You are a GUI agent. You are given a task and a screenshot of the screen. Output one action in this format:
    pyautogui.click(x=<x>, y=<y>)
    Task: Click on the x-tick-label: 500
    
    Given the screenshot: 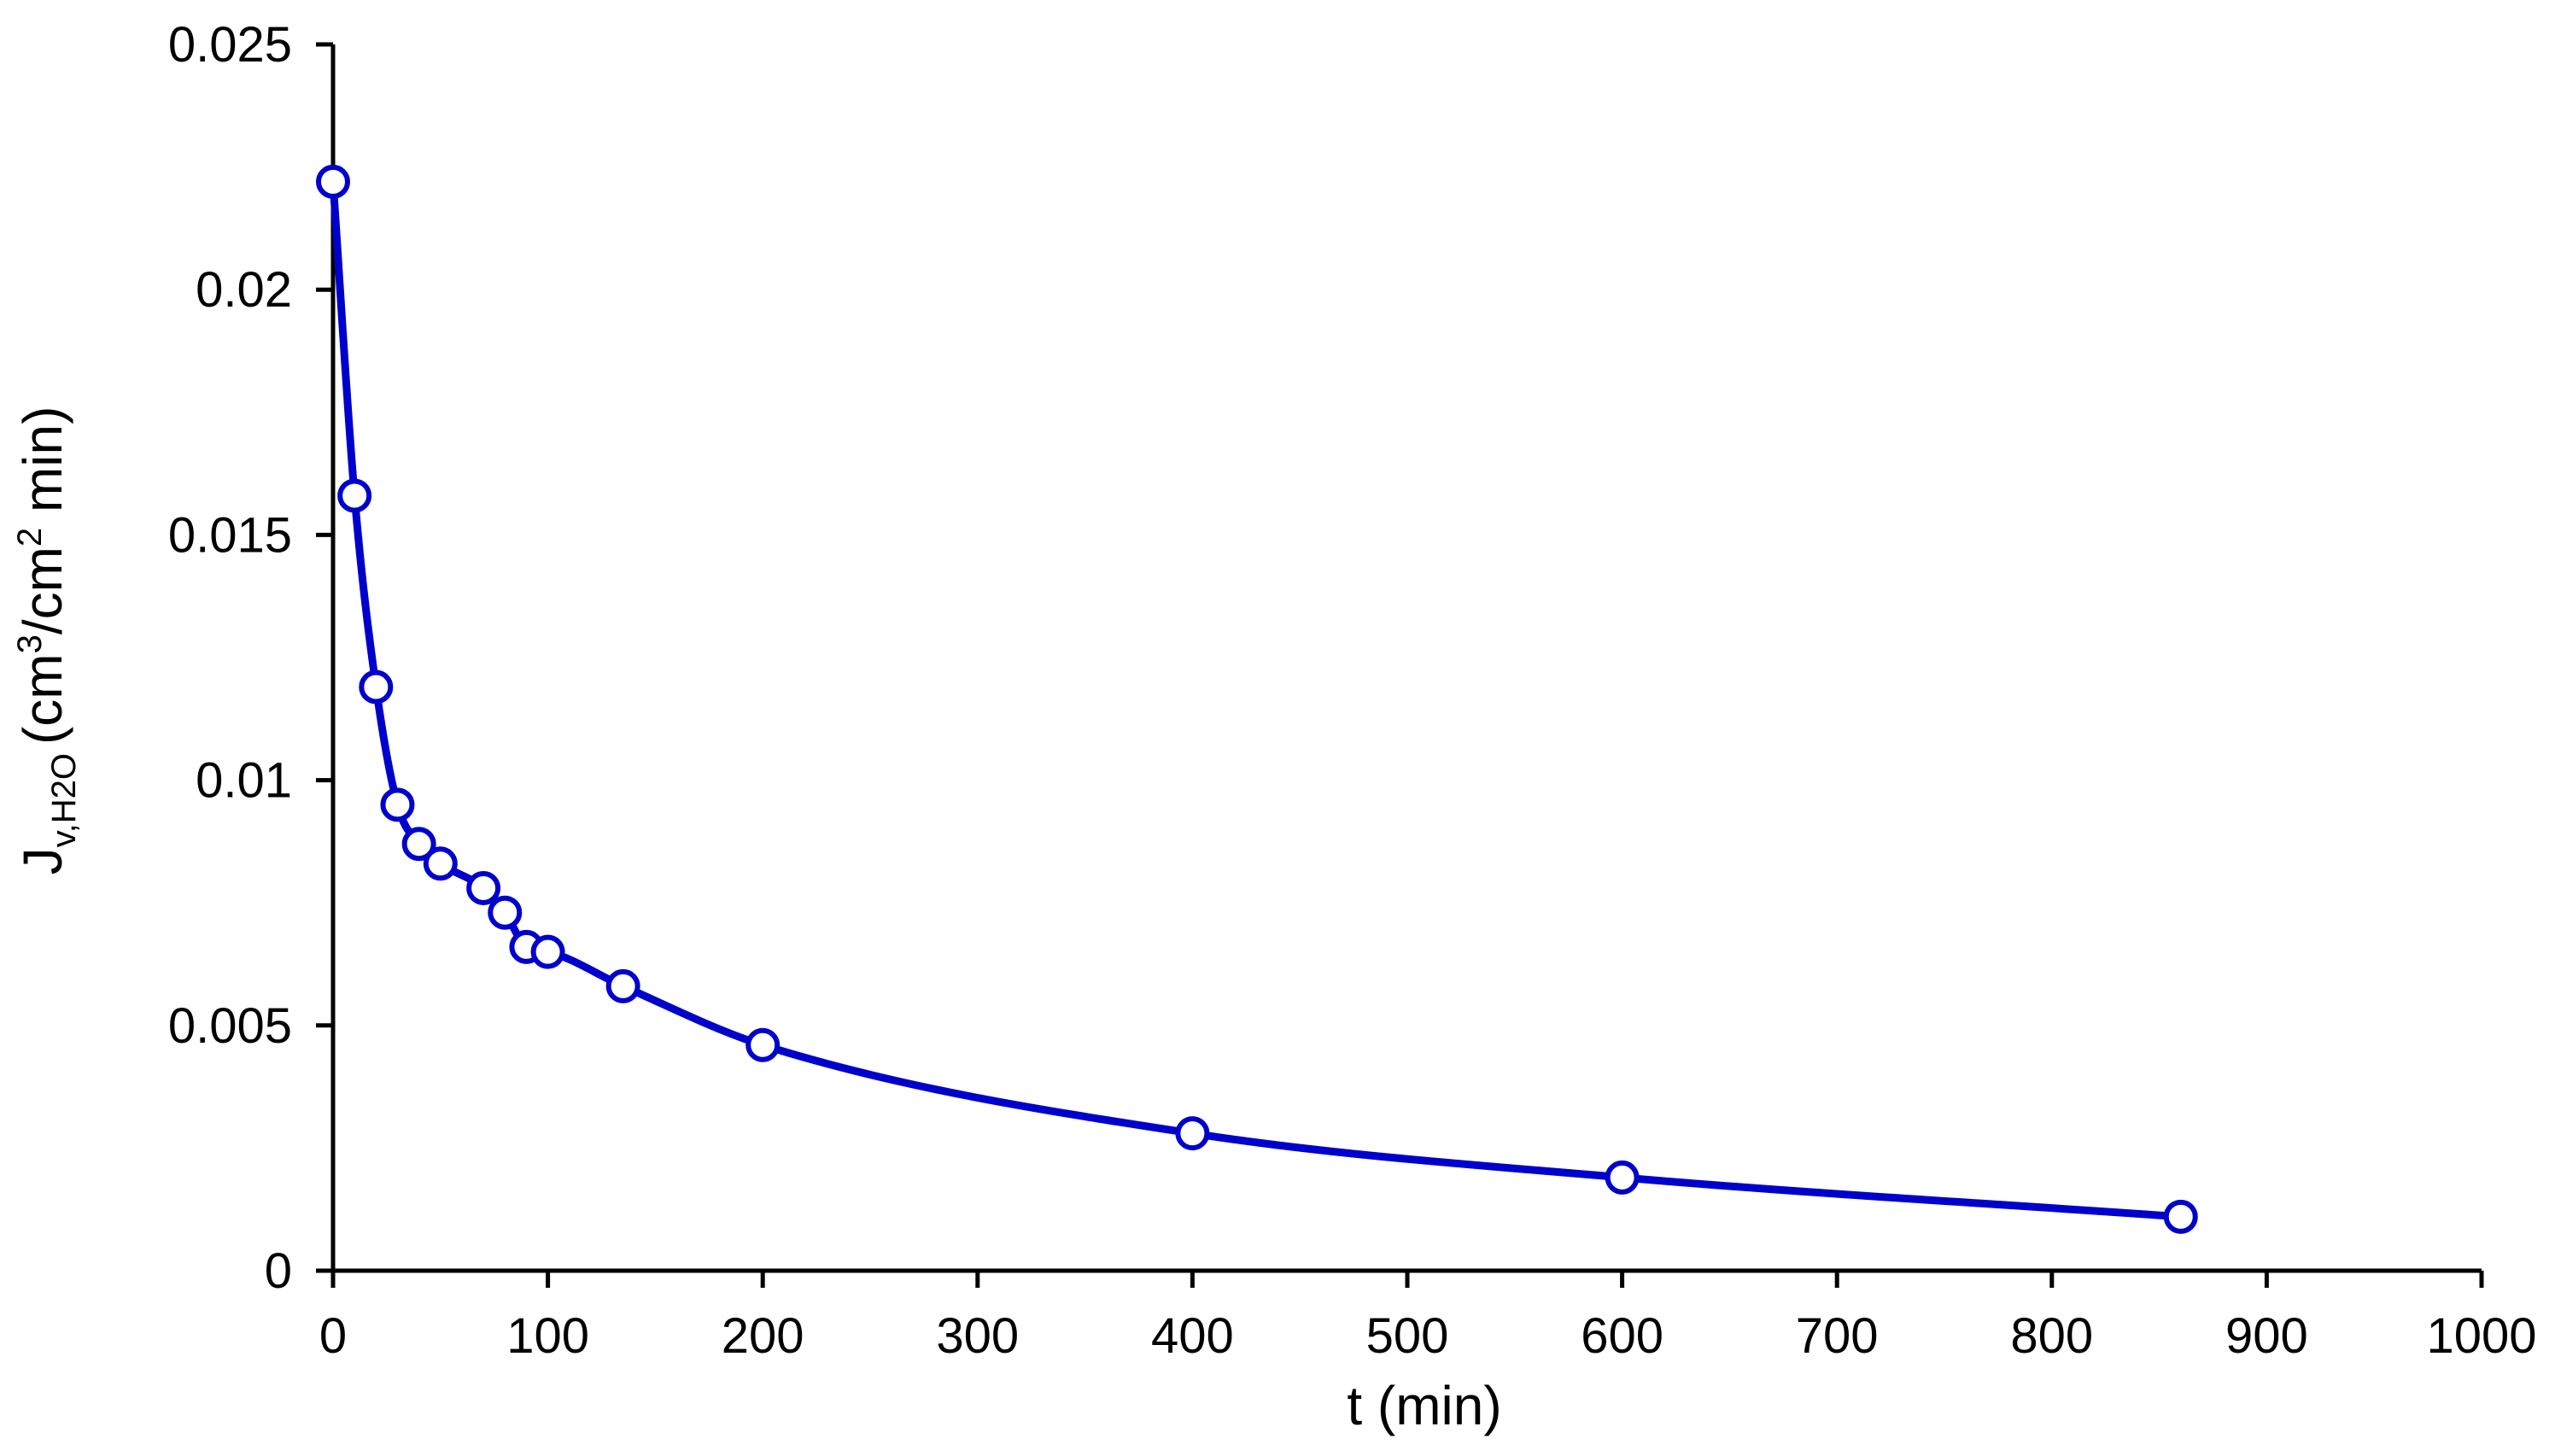 What is the action you would take?
    pyautogui.click(x=1407, y=1336)
    